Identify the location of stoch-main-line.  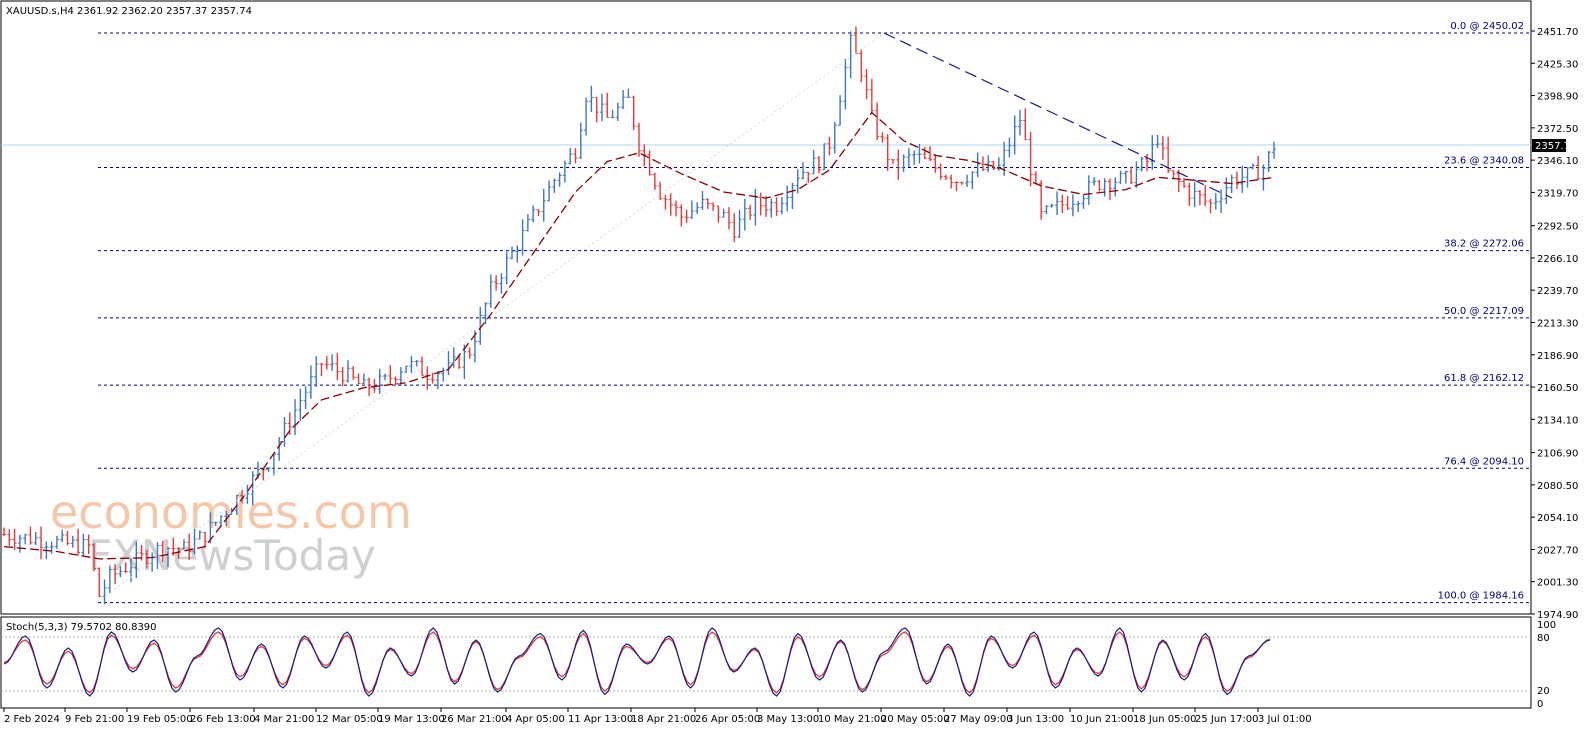
(637, 662).